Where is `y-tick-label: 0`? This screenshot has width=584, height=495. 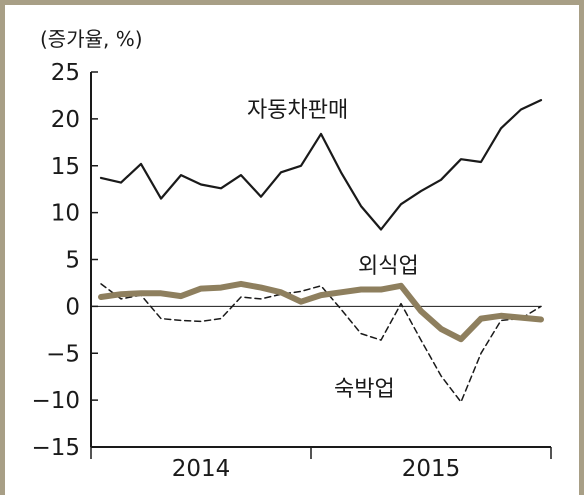 y-tick-label: 0 is located at coordinates (72, 307).